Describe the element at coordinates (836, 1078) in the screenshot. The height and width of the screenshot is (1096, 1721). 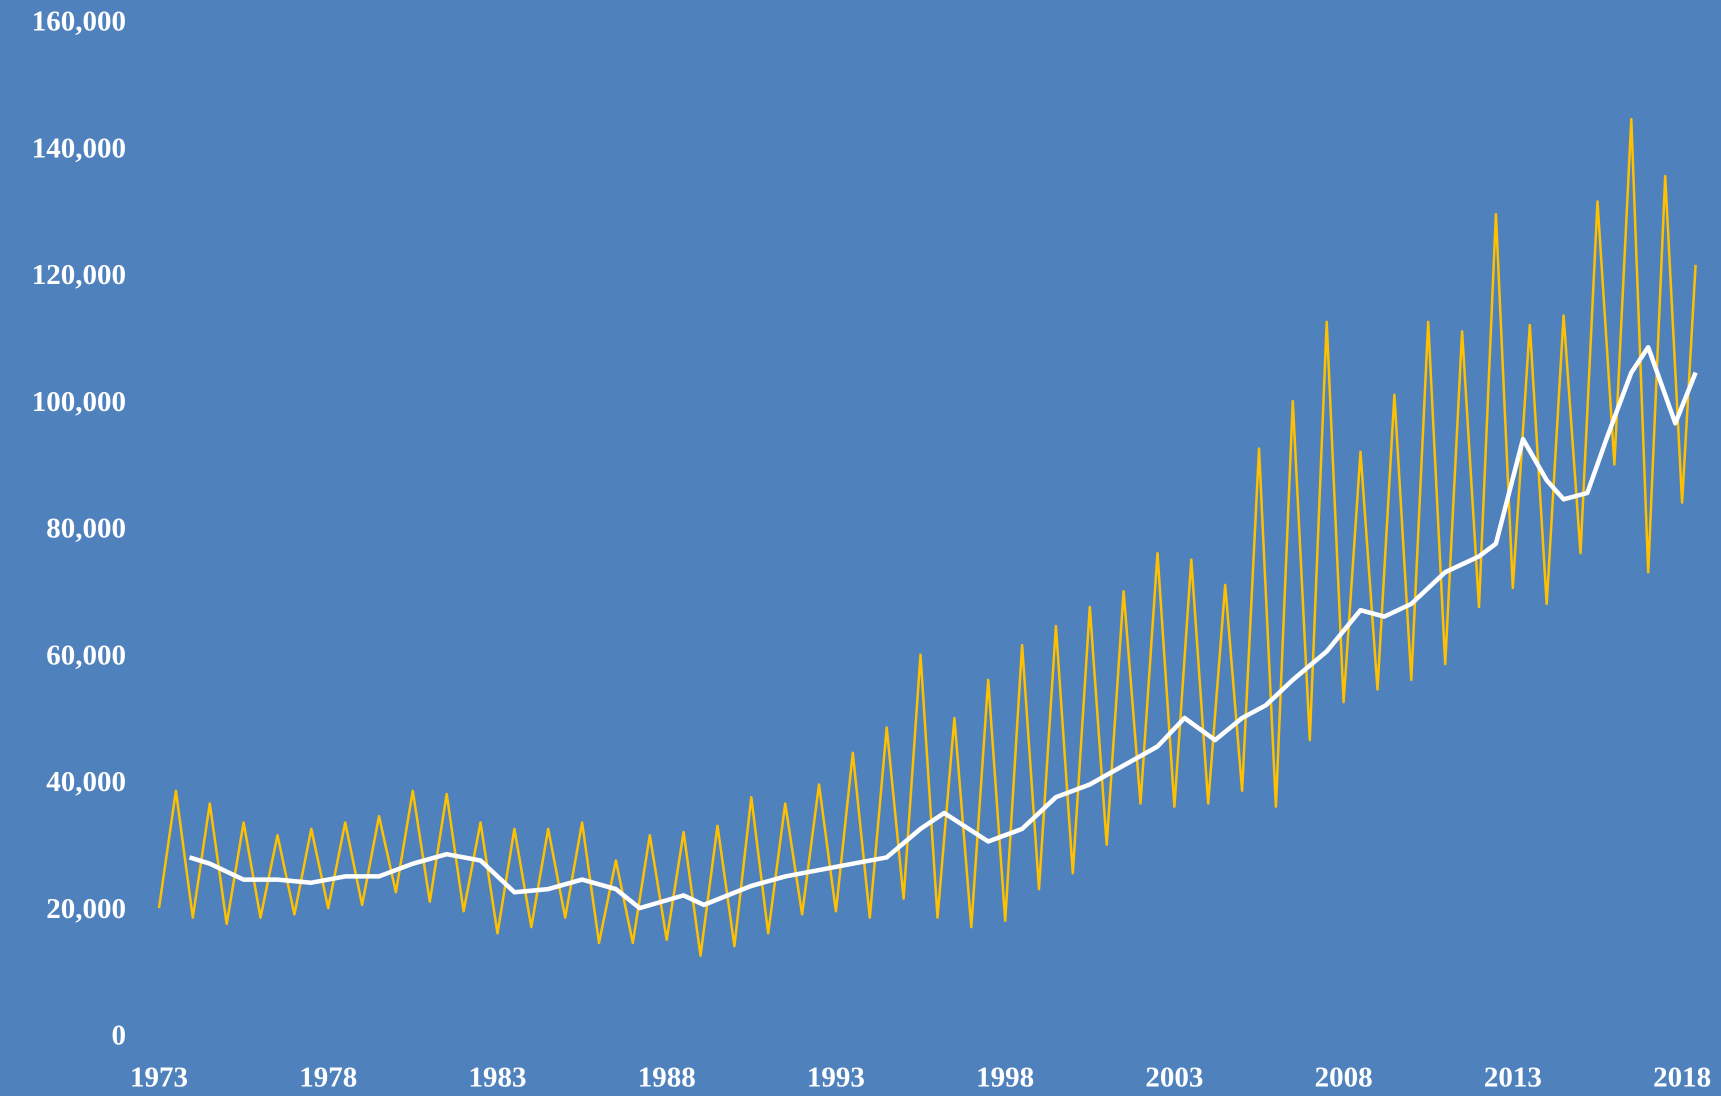
I see `x-tick-label: 1993` at that location.